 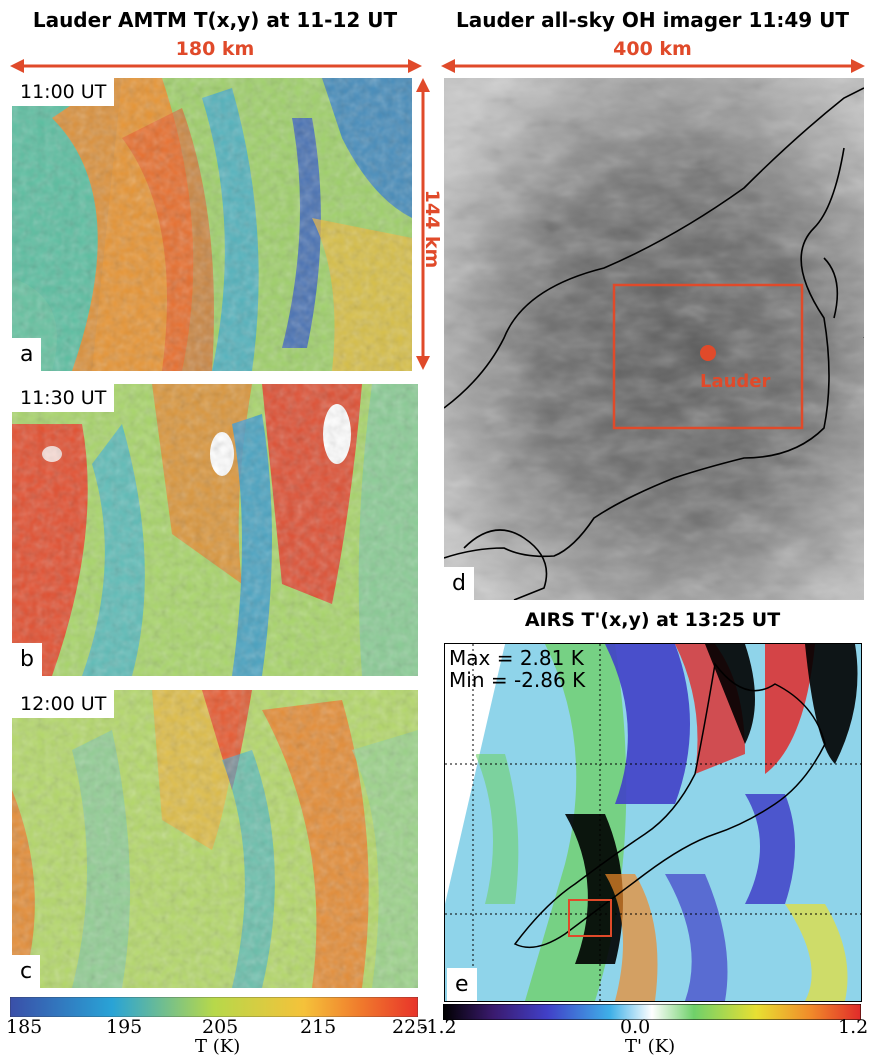 What do you see at coordinates (652, 620) in the screenshot?
I see `airs-title: AIRS T'(x,y) at 13:25 UT` at bounding box center [652, 620].